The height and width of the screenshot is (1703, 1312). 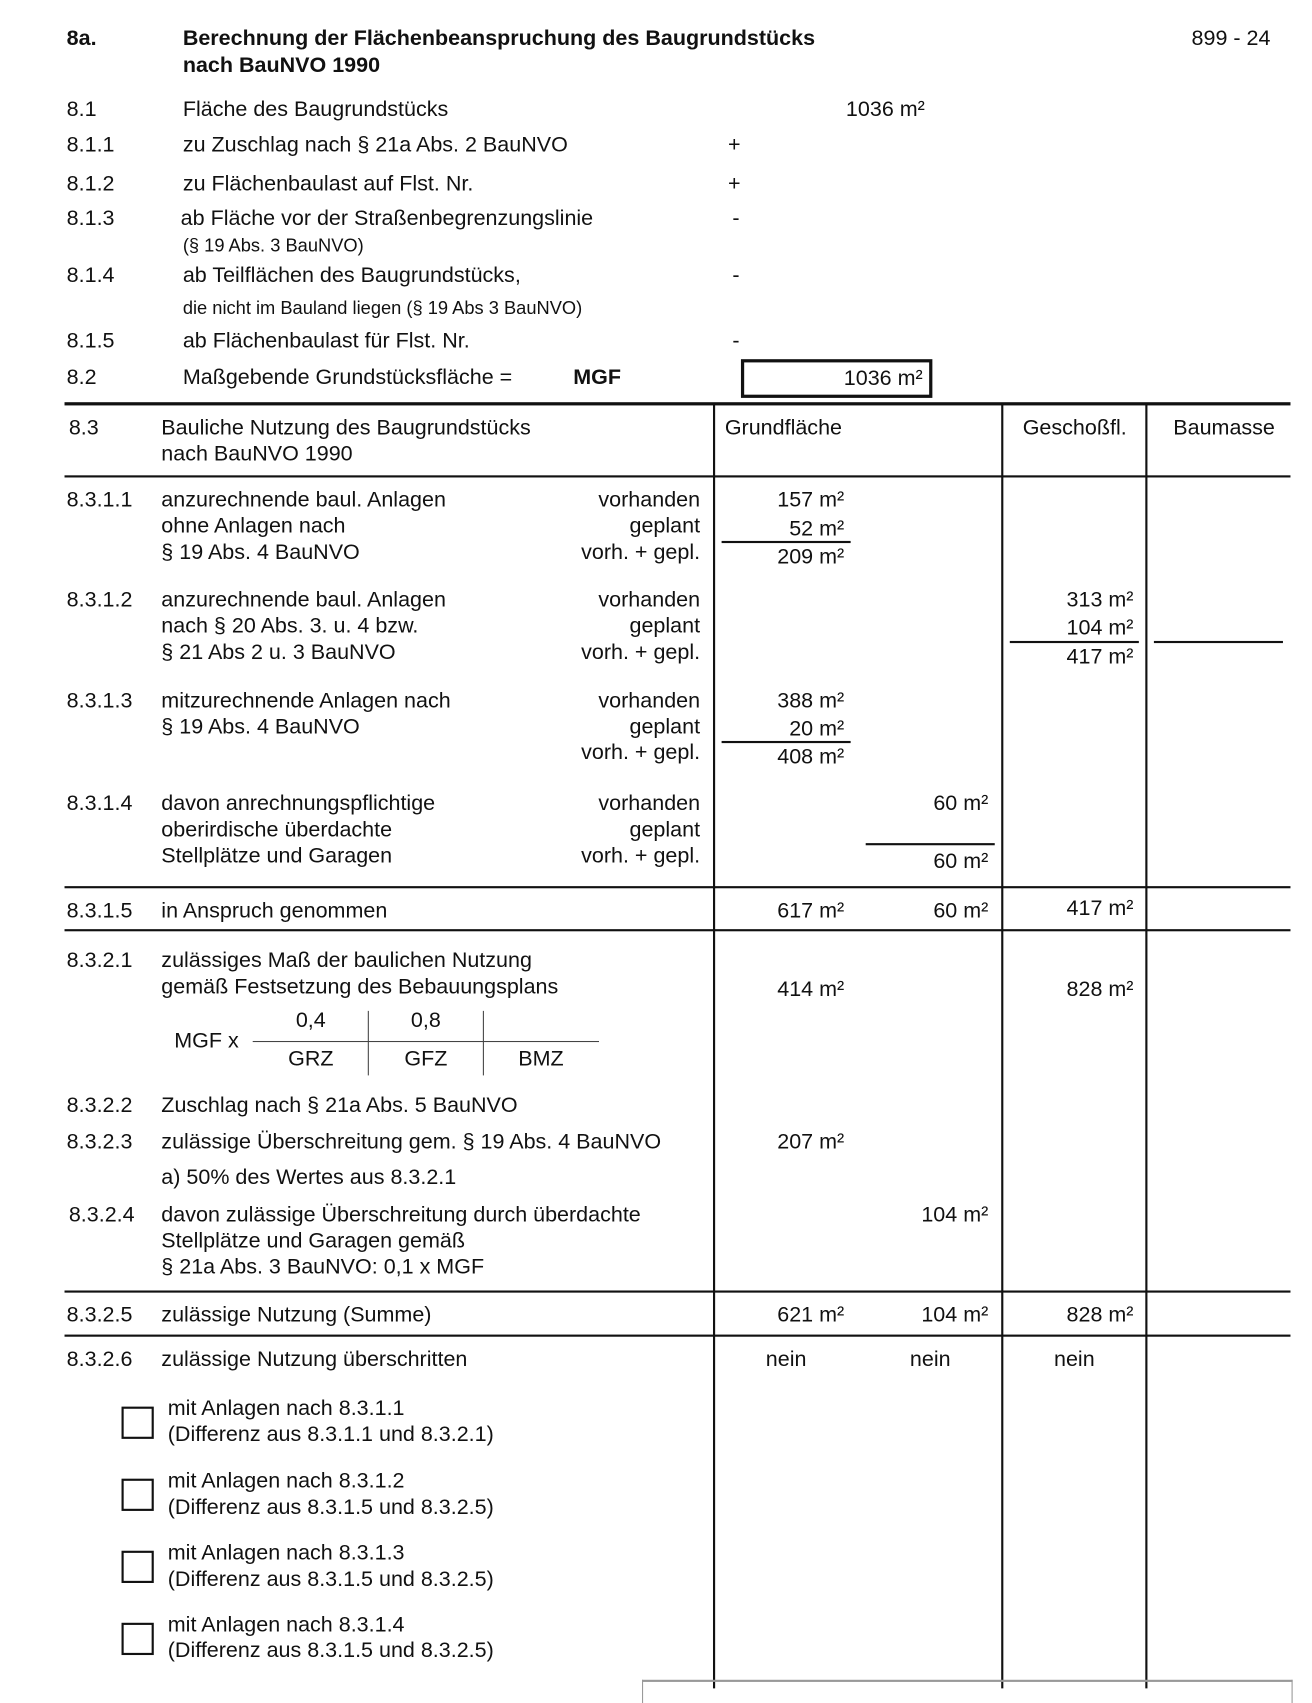 I want to click on exceeded-grundflaeche: nein, so click(x=786, y=1359).